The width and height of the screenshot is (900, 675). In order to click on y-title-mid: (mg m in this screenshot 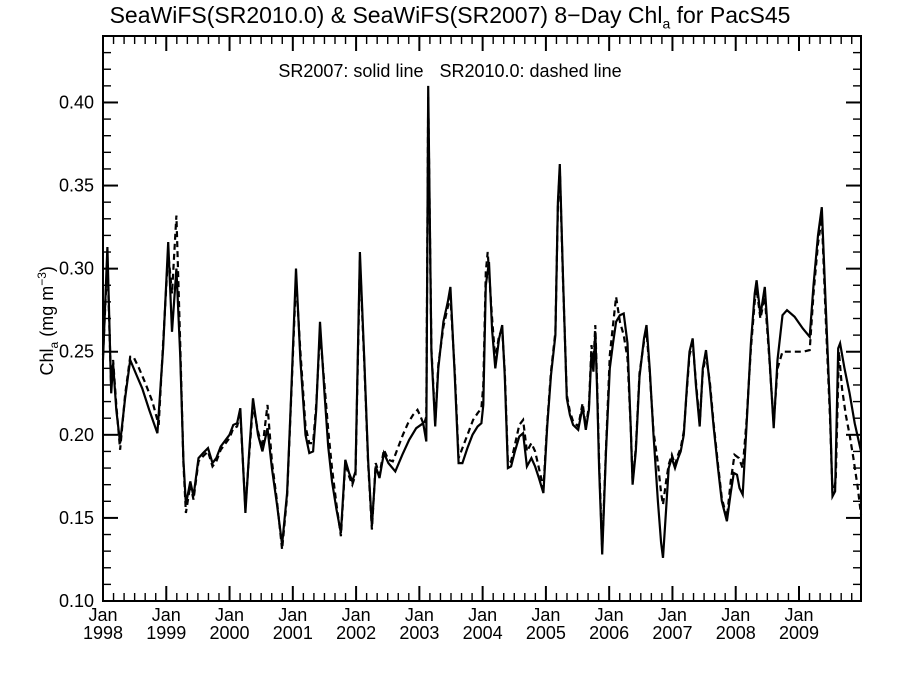, I will do `click(47, 313)`.